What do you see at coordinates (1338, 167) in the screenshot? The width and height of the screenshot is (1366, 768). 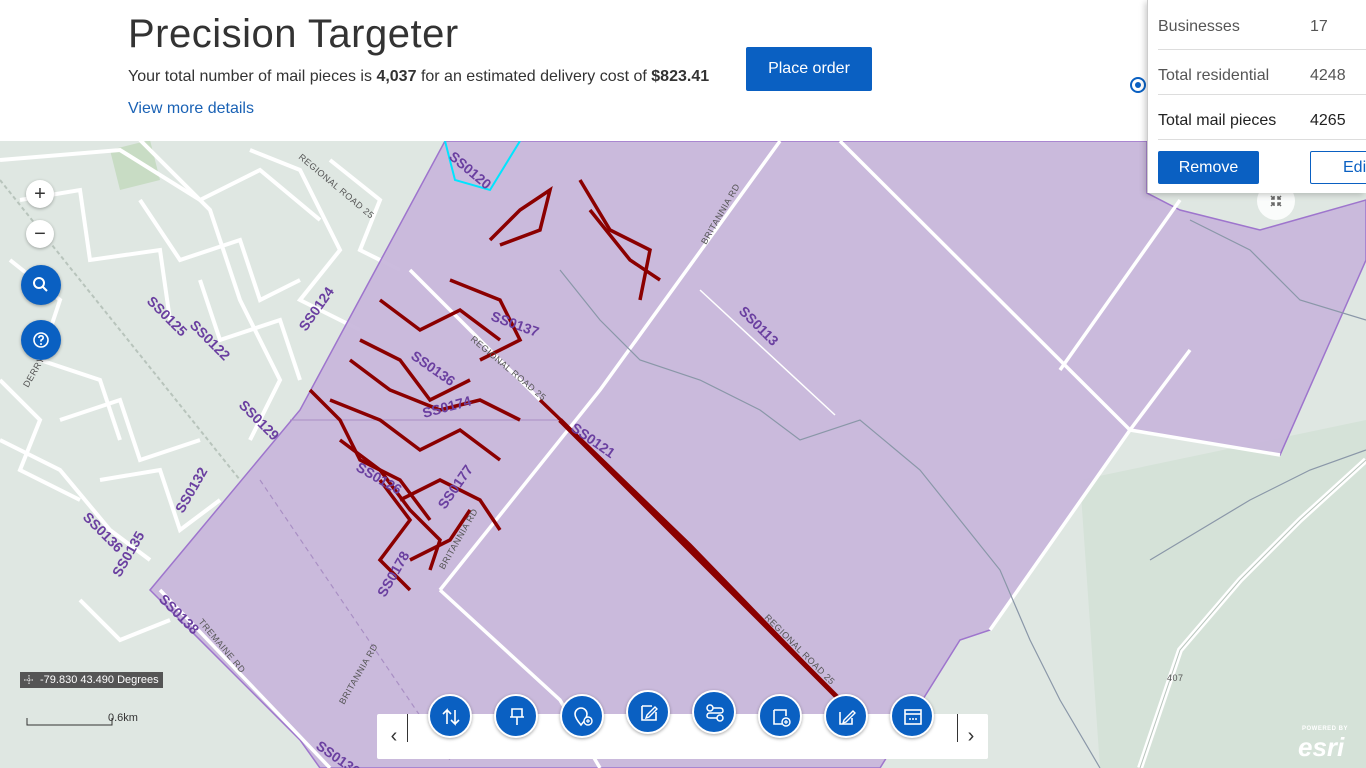 I see `edit-button: Edit` at bounding box center [1338, 167].